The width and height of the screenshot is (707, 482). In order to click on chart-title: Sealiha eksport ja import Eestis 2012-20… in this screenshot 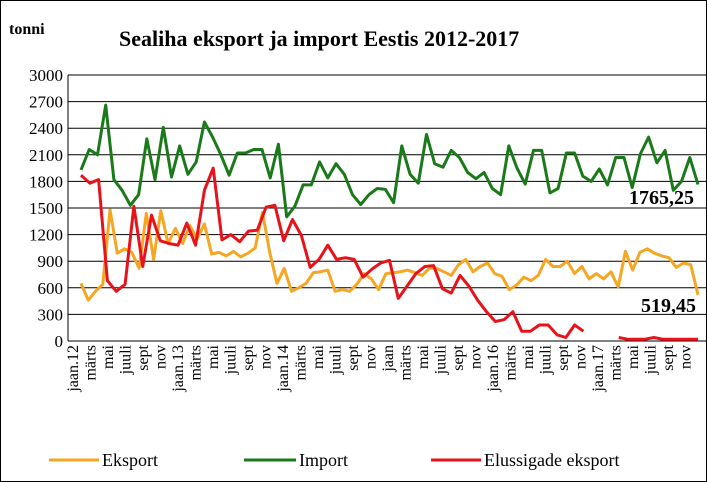, I will do `click(319, 38)`.